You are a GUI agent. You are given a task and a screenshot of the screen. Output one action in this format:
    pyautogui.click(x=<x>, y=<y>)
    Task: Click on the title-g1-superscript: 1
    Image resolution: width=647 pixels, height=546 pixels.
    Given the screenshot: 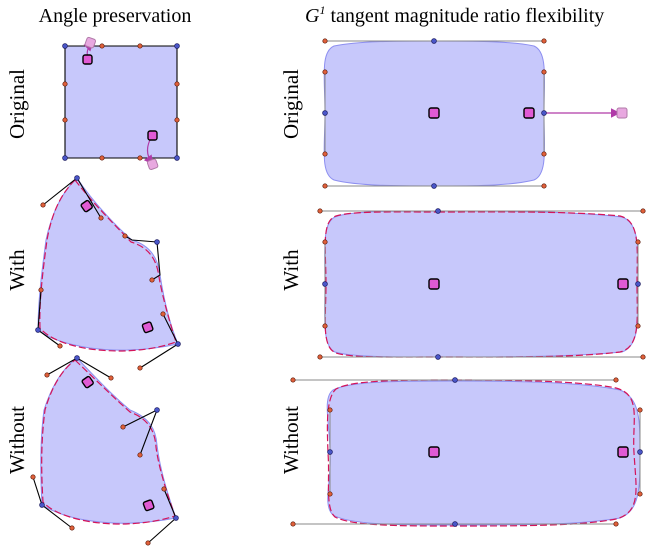 What is the action you would take?
    pyautogui.click(x=322, y=10)
    